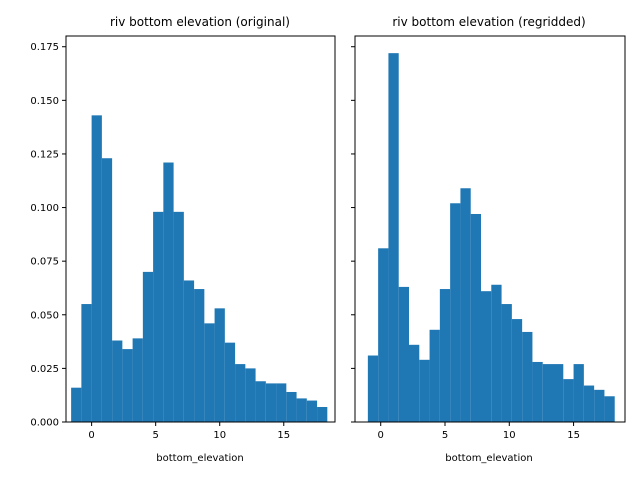 Image resolution: width=640 pixels, height=480 pixels. I want to click on y-tick-label: 0.075, so click(44, 262).